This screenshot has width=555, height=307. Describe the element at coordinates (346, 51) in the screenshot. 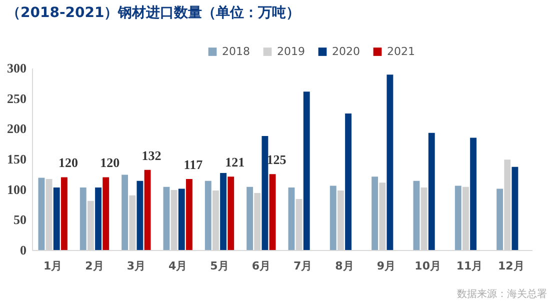

I see `legend-label: 2020` at that location.